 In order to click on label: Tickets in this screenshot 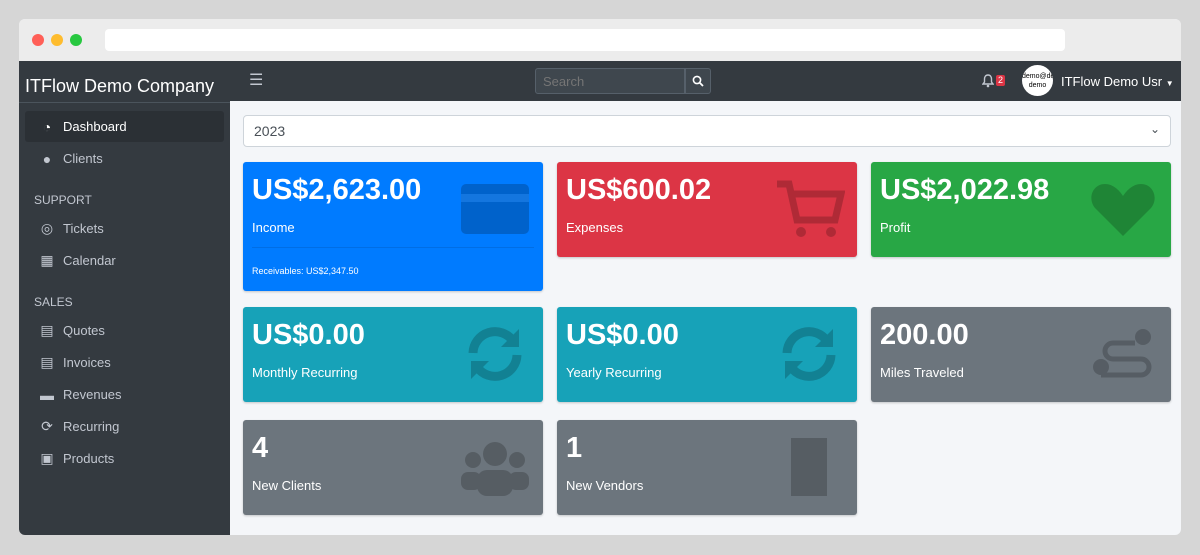, I will do `click(83, 228)`.